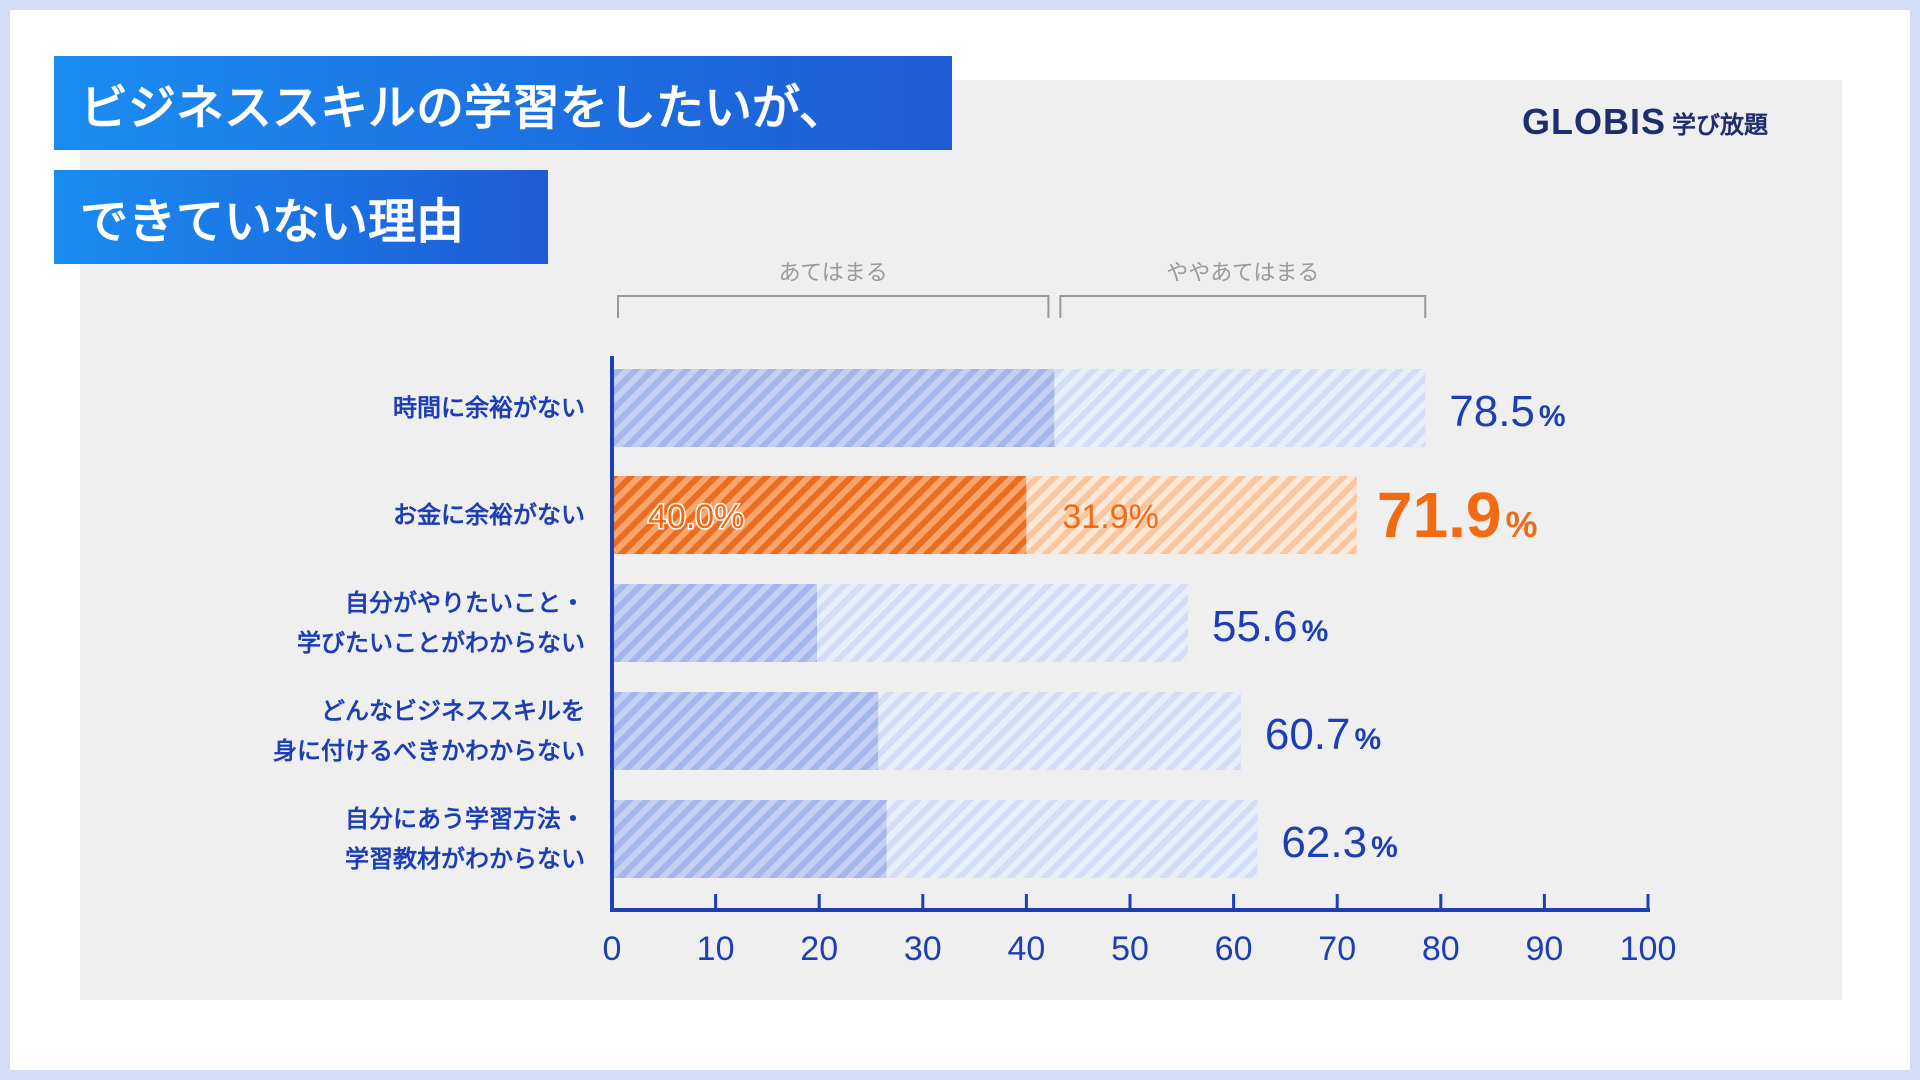  I want to click on category-label: 時間に余裕がない, so click(375, 408).